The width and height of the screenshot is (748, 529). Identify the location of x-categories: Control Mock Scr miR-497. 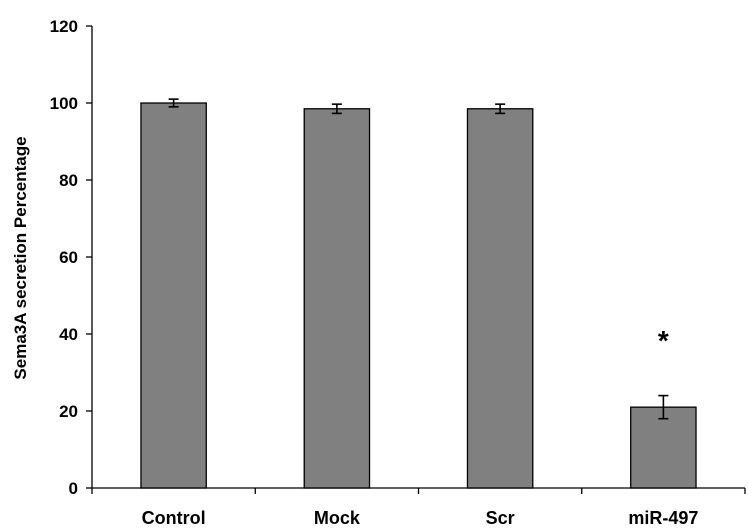
(420, 518).